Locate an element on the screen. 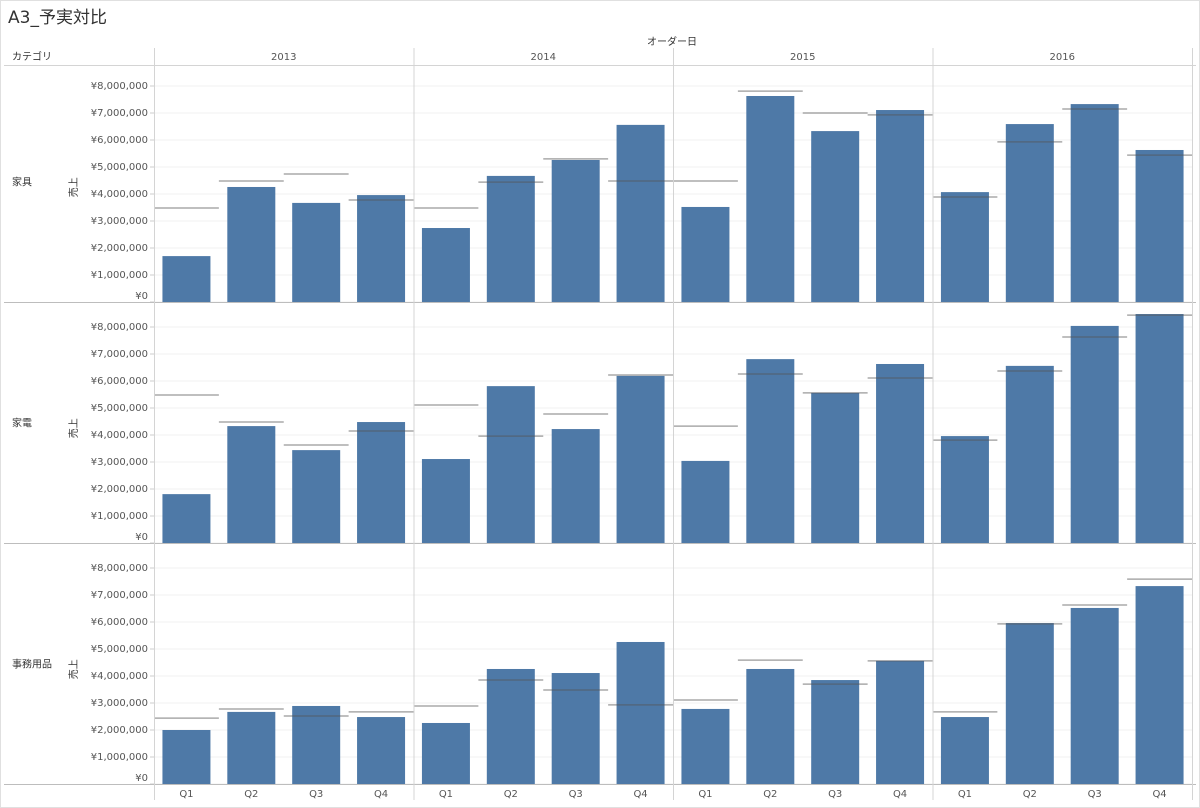 The image size is (1200, 808). chart-title: A3_予実対比 is located at coordinates (57, 18).